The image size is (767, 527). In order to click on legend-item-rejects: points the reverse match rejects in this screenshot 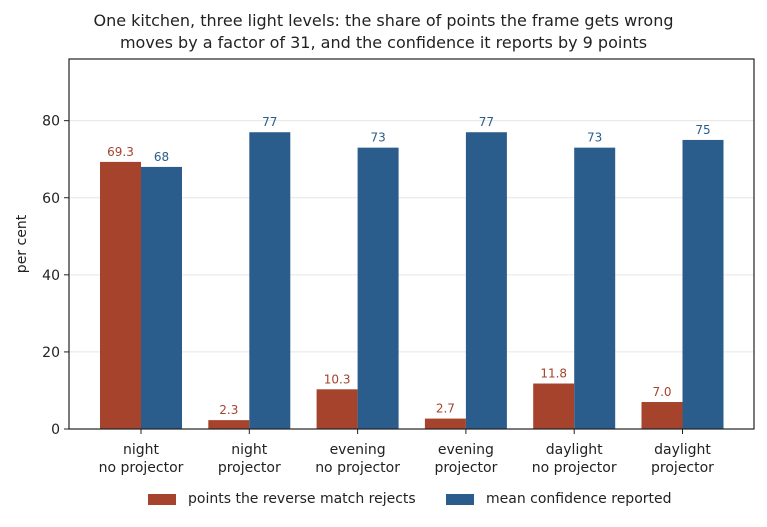, I will do `click(282, 499)`.